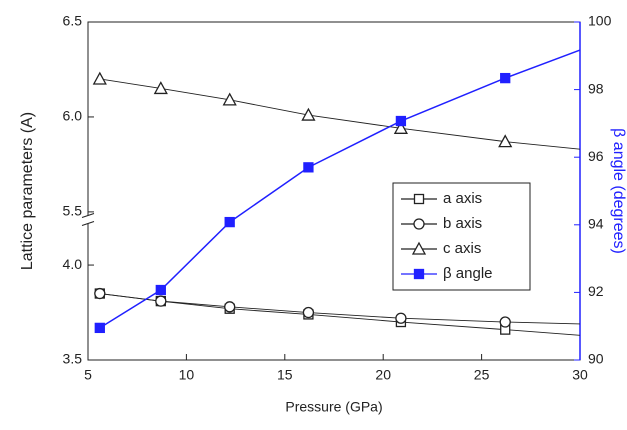 This screenshot has height=430, width=627. Describe the element at coordinates (73, 211) in the screenshot. I see `y-tick-label: 5.5` at that location.